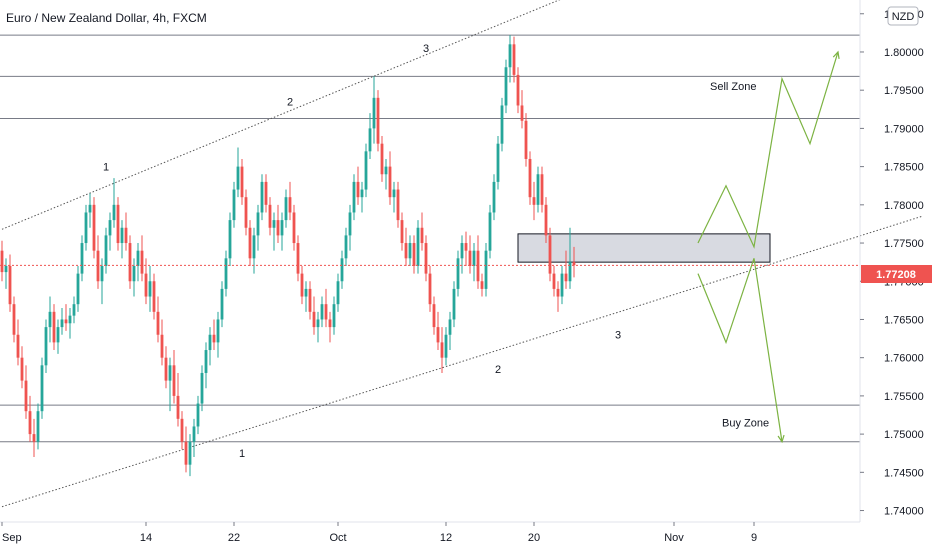  What do you see at coordinates (904, 320) in the screenshot?
I see `y-tick-label: 1.76500` at bounding box center [904, 320].